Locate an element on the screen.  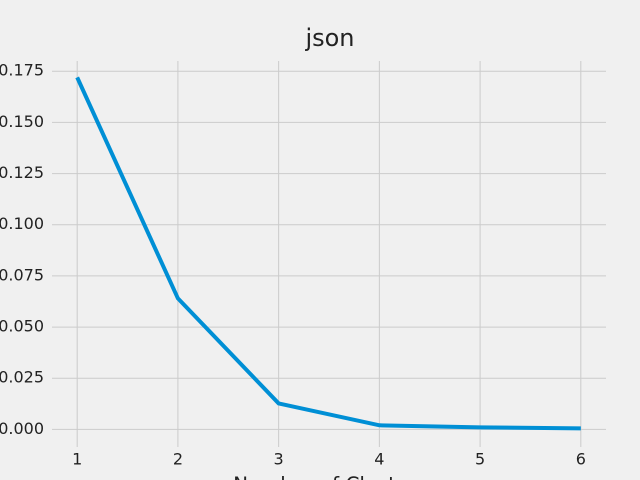
x-tick-label: 6 is located at coordinates (581, 459).